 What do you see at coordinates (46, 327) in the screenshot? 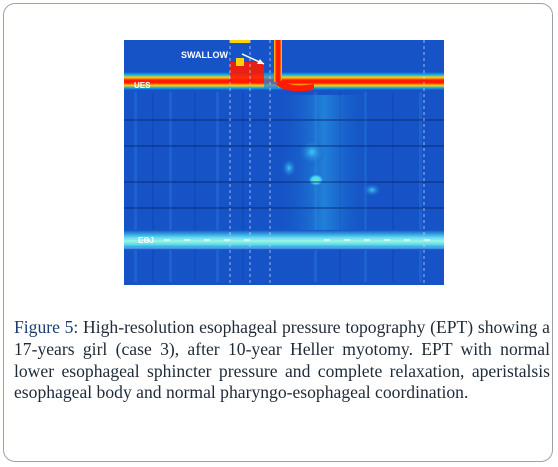
I see `figure-label: Figure 5:` at bounding box center [46, 327].